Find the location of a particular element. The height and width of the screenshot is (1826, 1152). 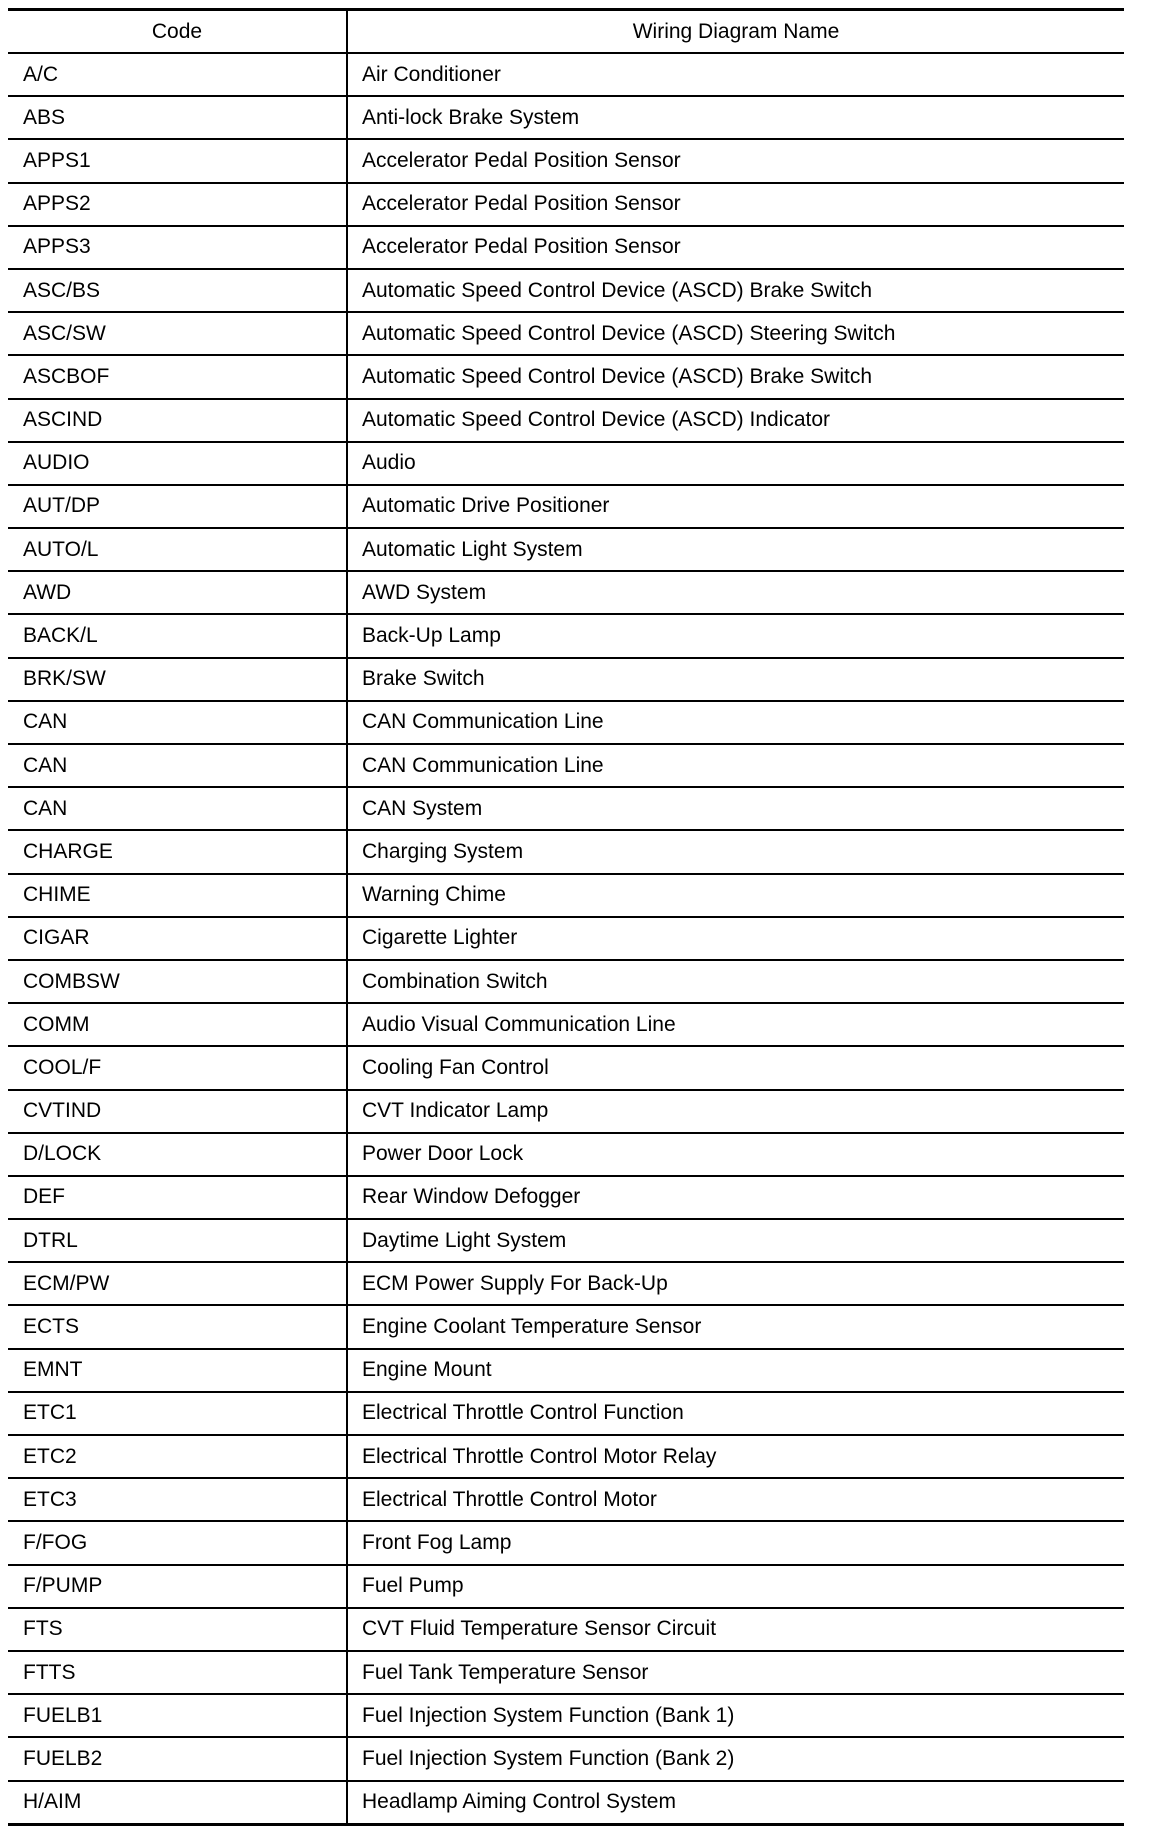

table-row: AUT/DP Automatic Drive Positioner is located at coordinates (566, 507).